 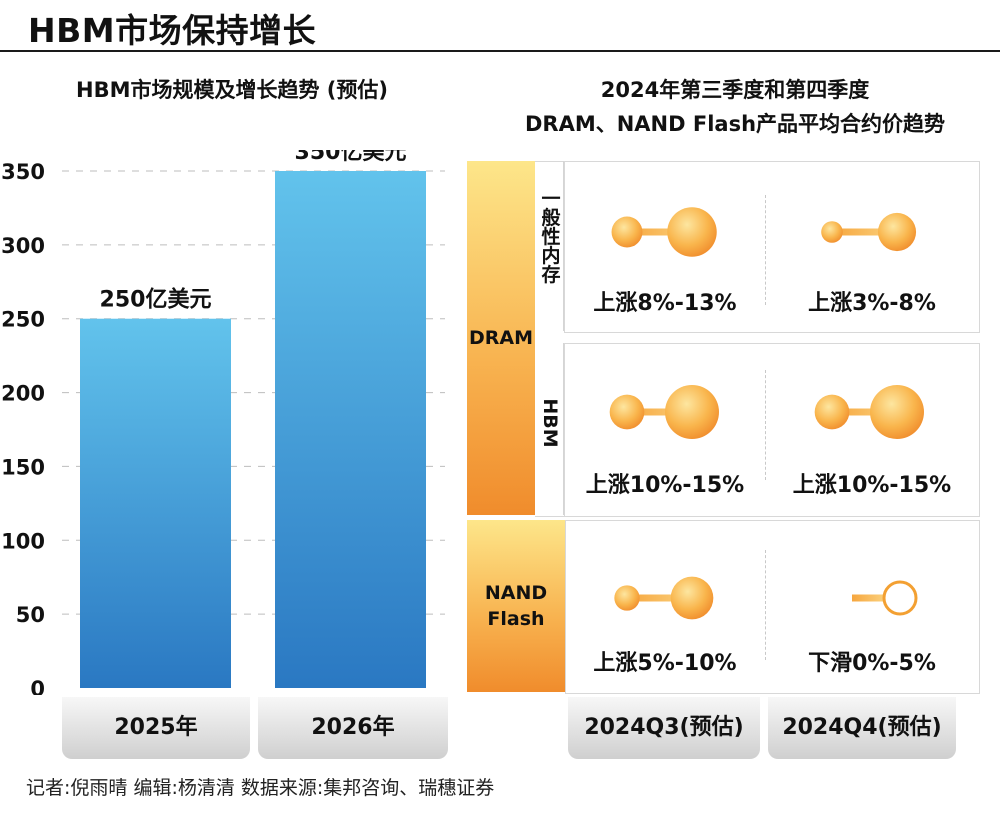 What do you see at coordinates (172, 30) in the screenshot?
I see `page-title: HBM市场保持增长` at bounding box center [172, 30].